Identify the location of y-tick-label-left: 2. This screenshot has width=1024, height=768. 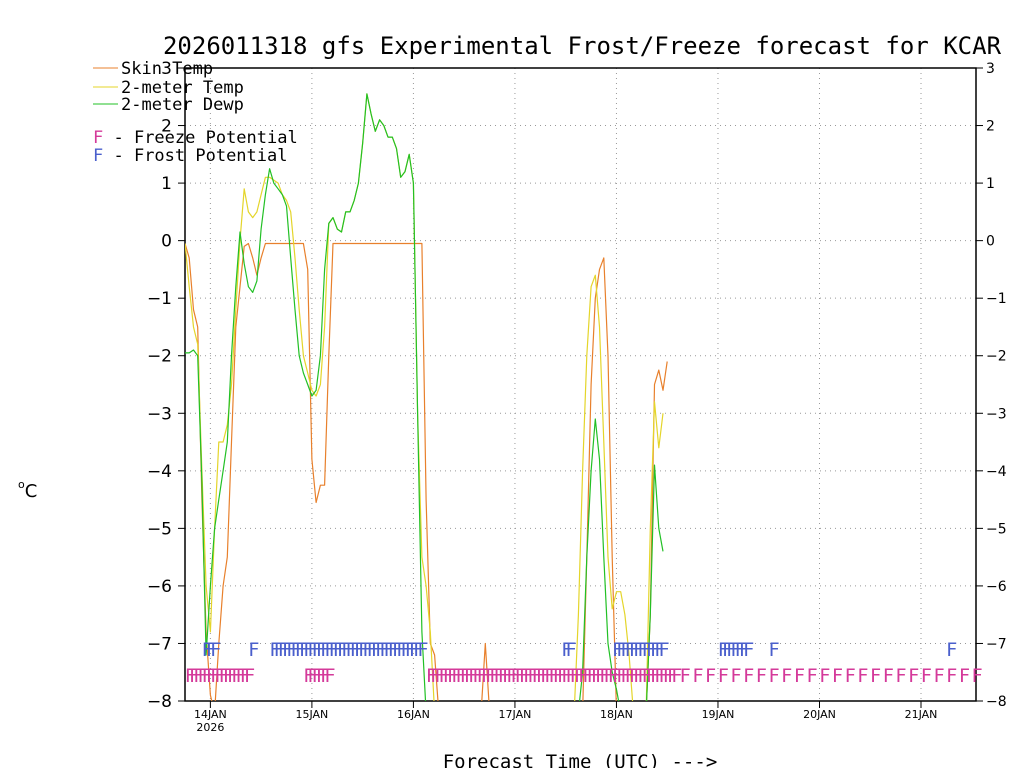
(166, 127).